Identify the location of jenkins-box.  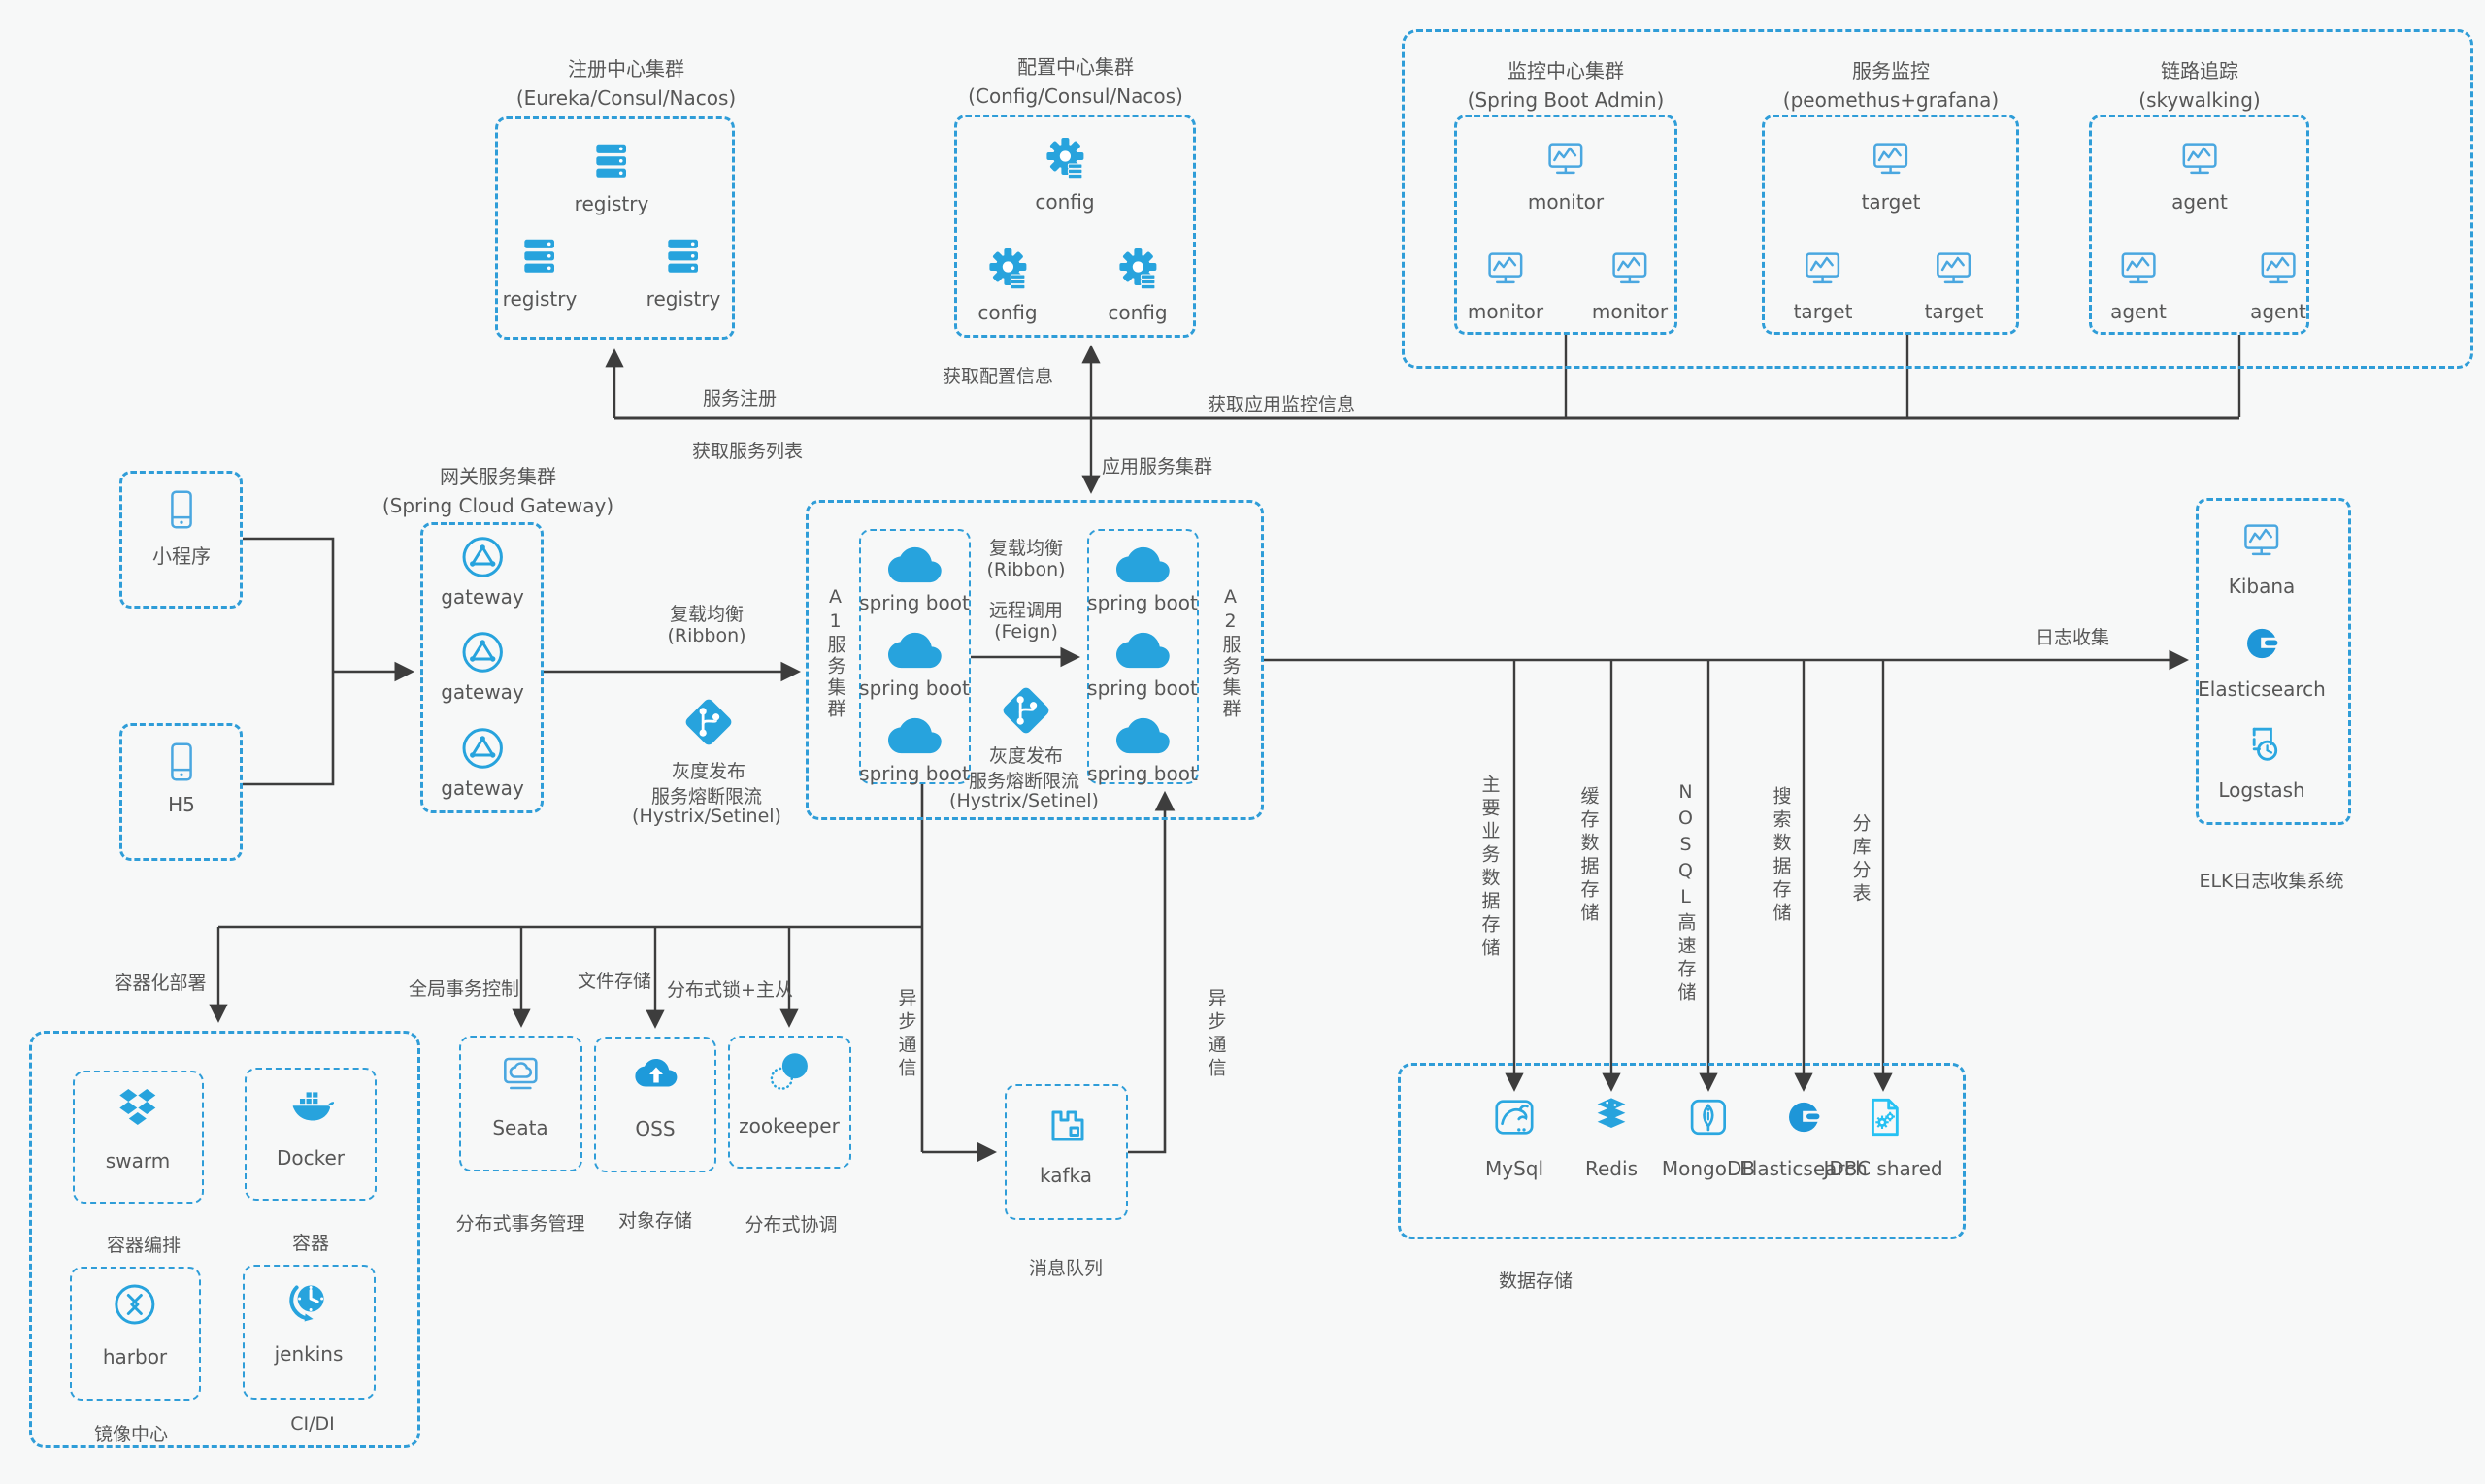
(309, 1332).